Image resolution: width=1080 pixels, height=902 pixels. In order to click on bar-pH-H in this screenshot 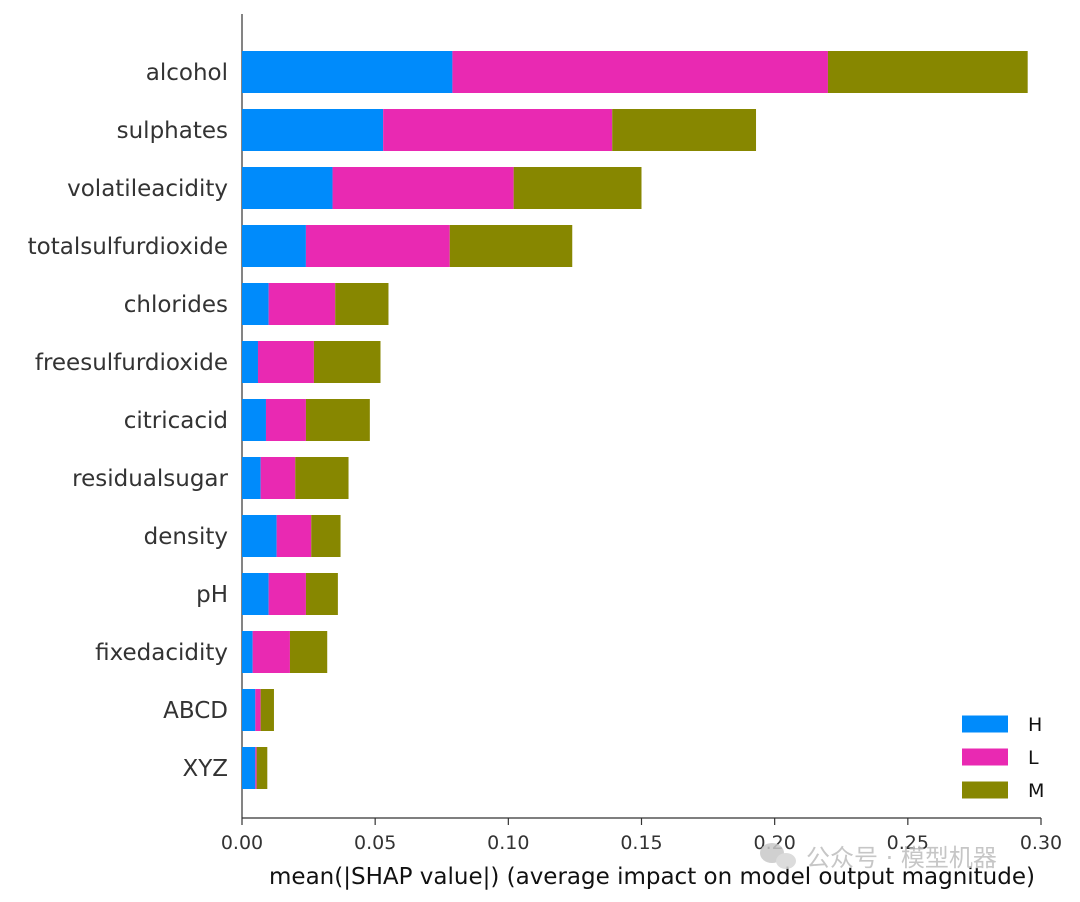, I will do `click(255, 594)`.